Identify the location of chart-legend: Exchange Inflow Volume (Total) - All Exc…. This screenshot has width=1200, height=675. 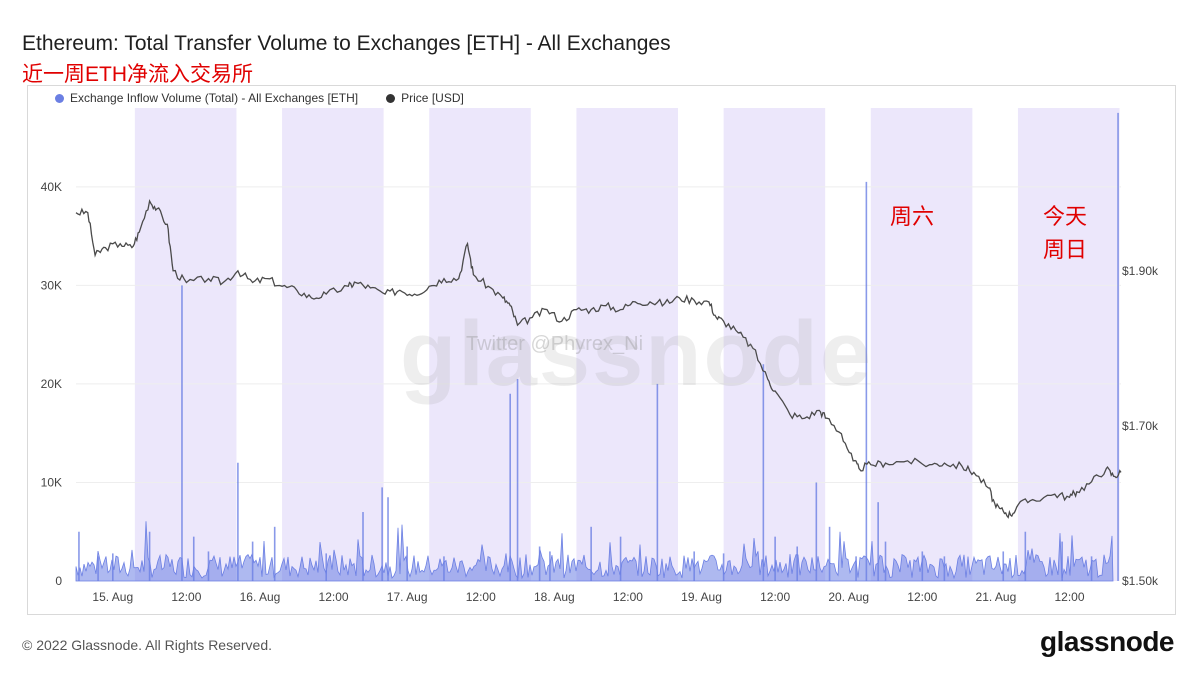
(259, 98).